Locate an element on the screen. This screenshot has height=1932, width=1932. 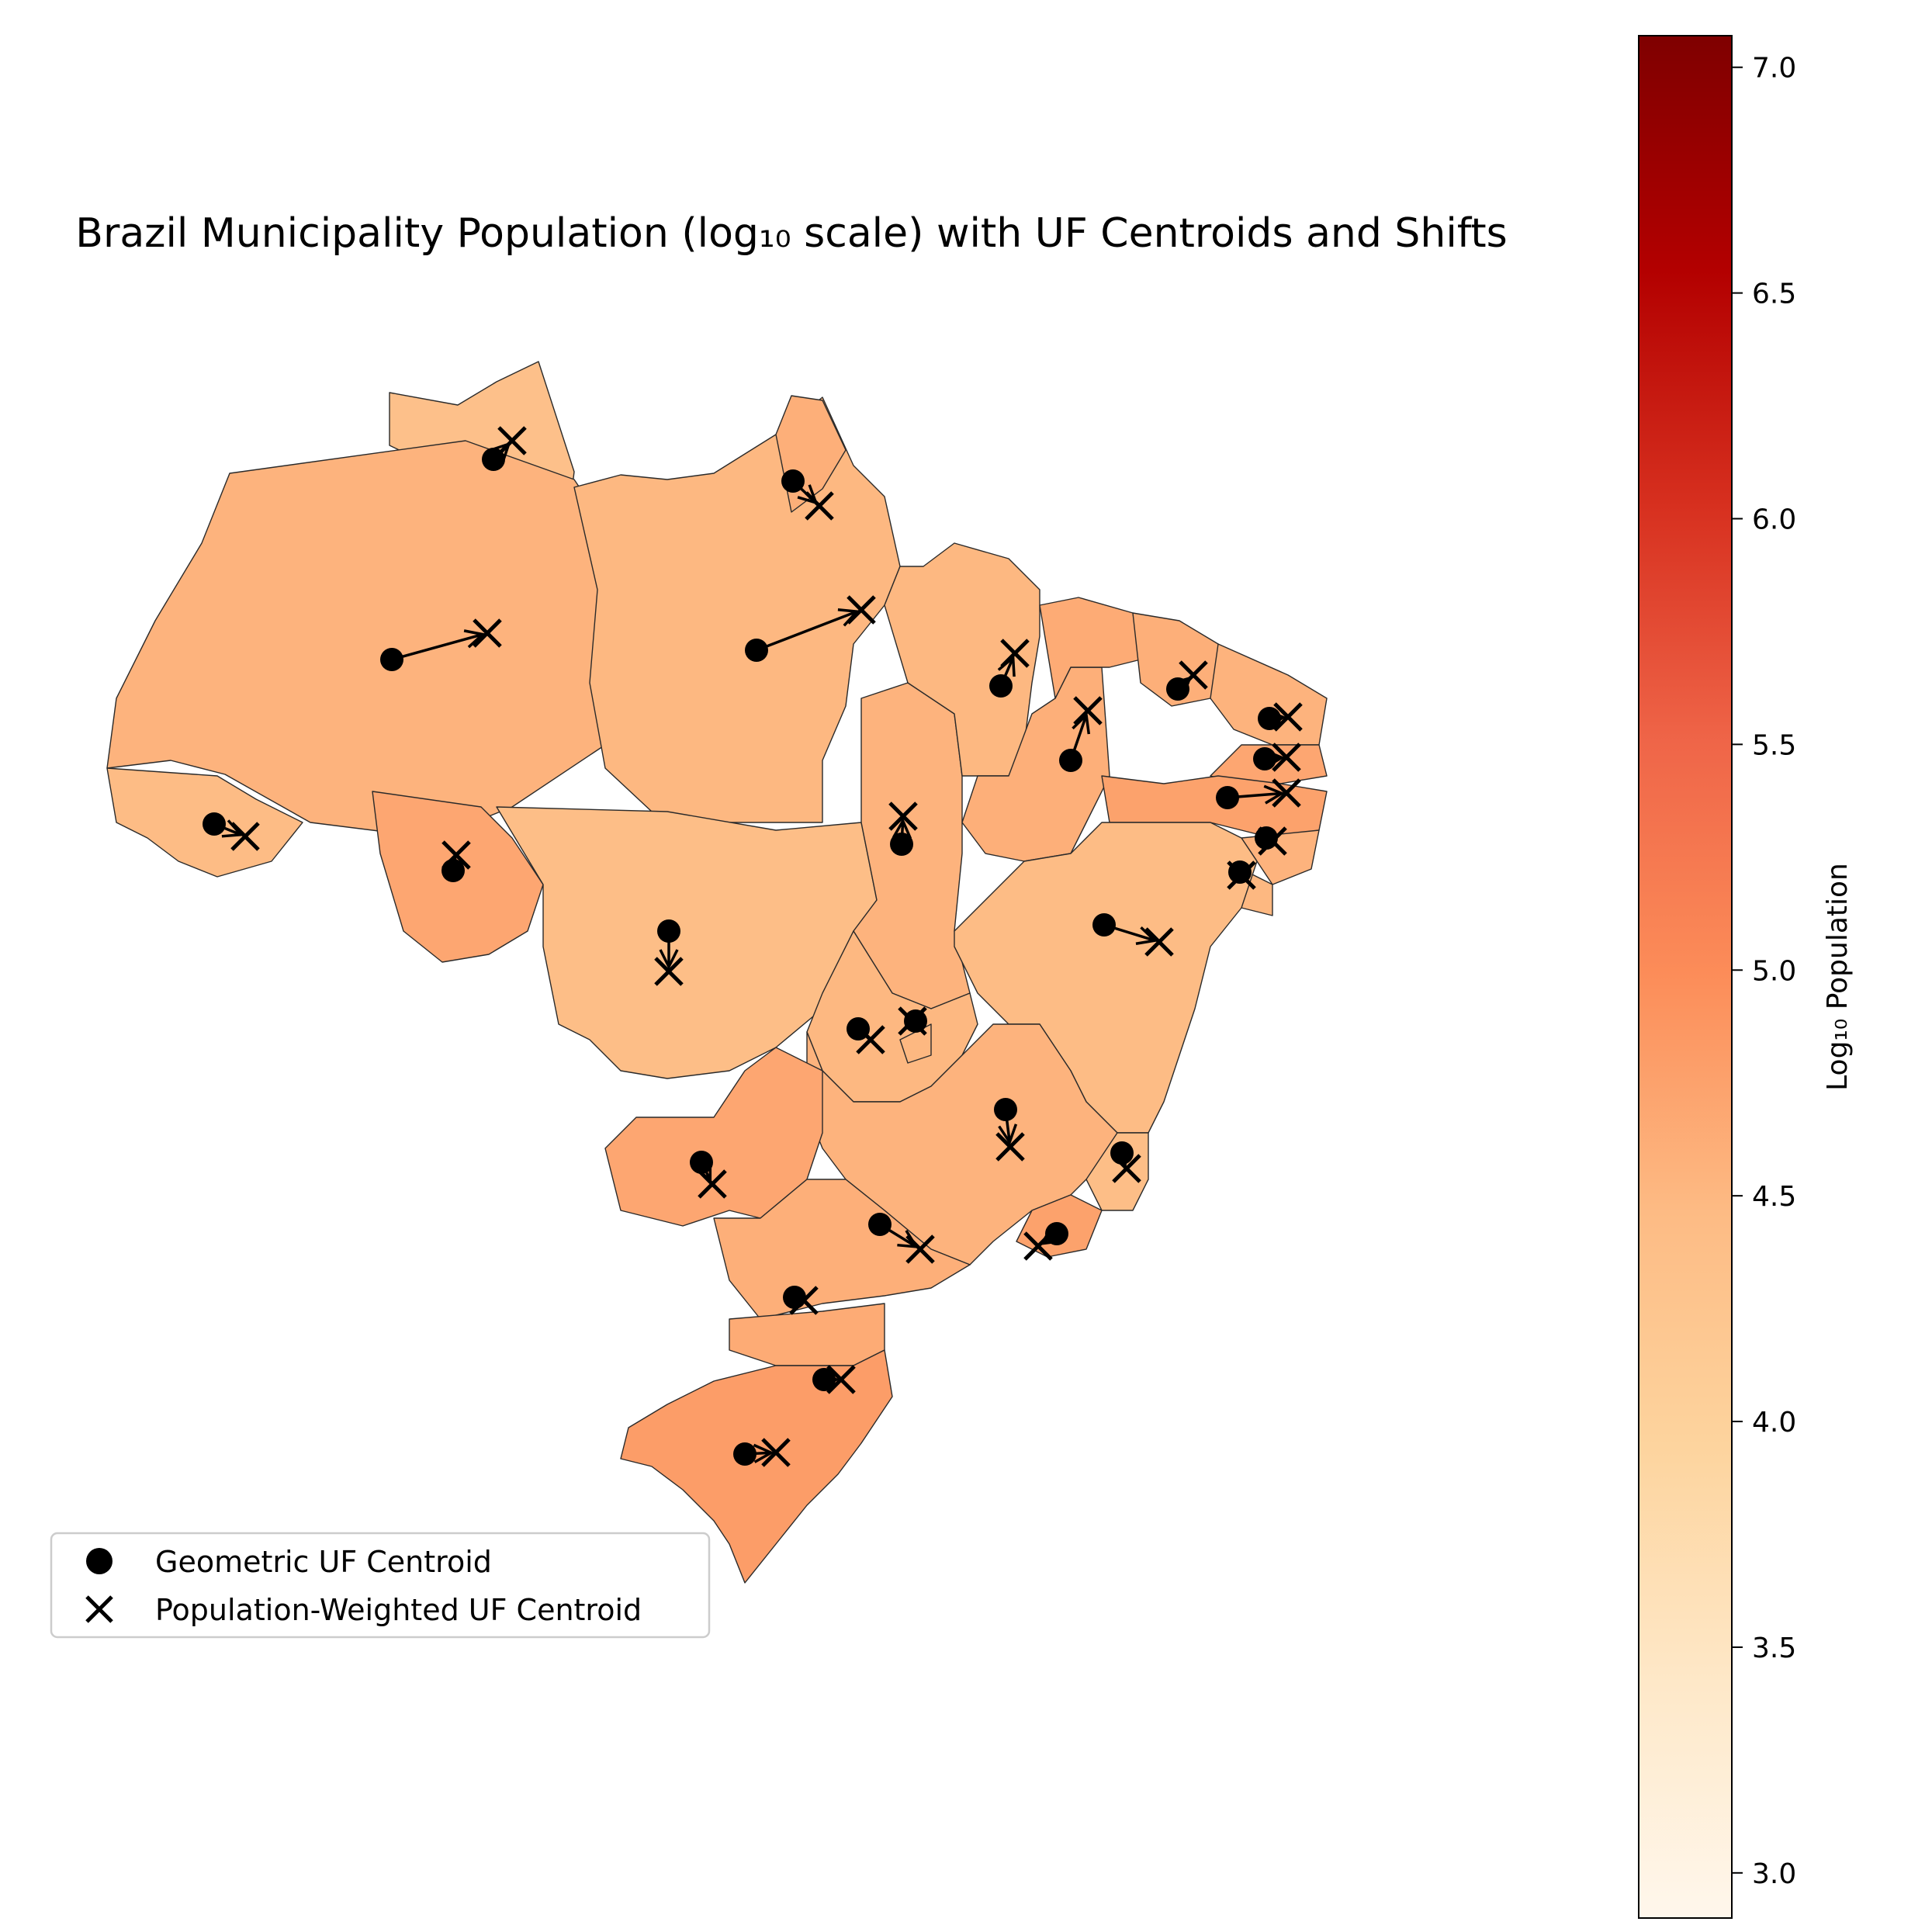
colorbar-tick-label: 4.5 is located at coordinates (1774, 1197).